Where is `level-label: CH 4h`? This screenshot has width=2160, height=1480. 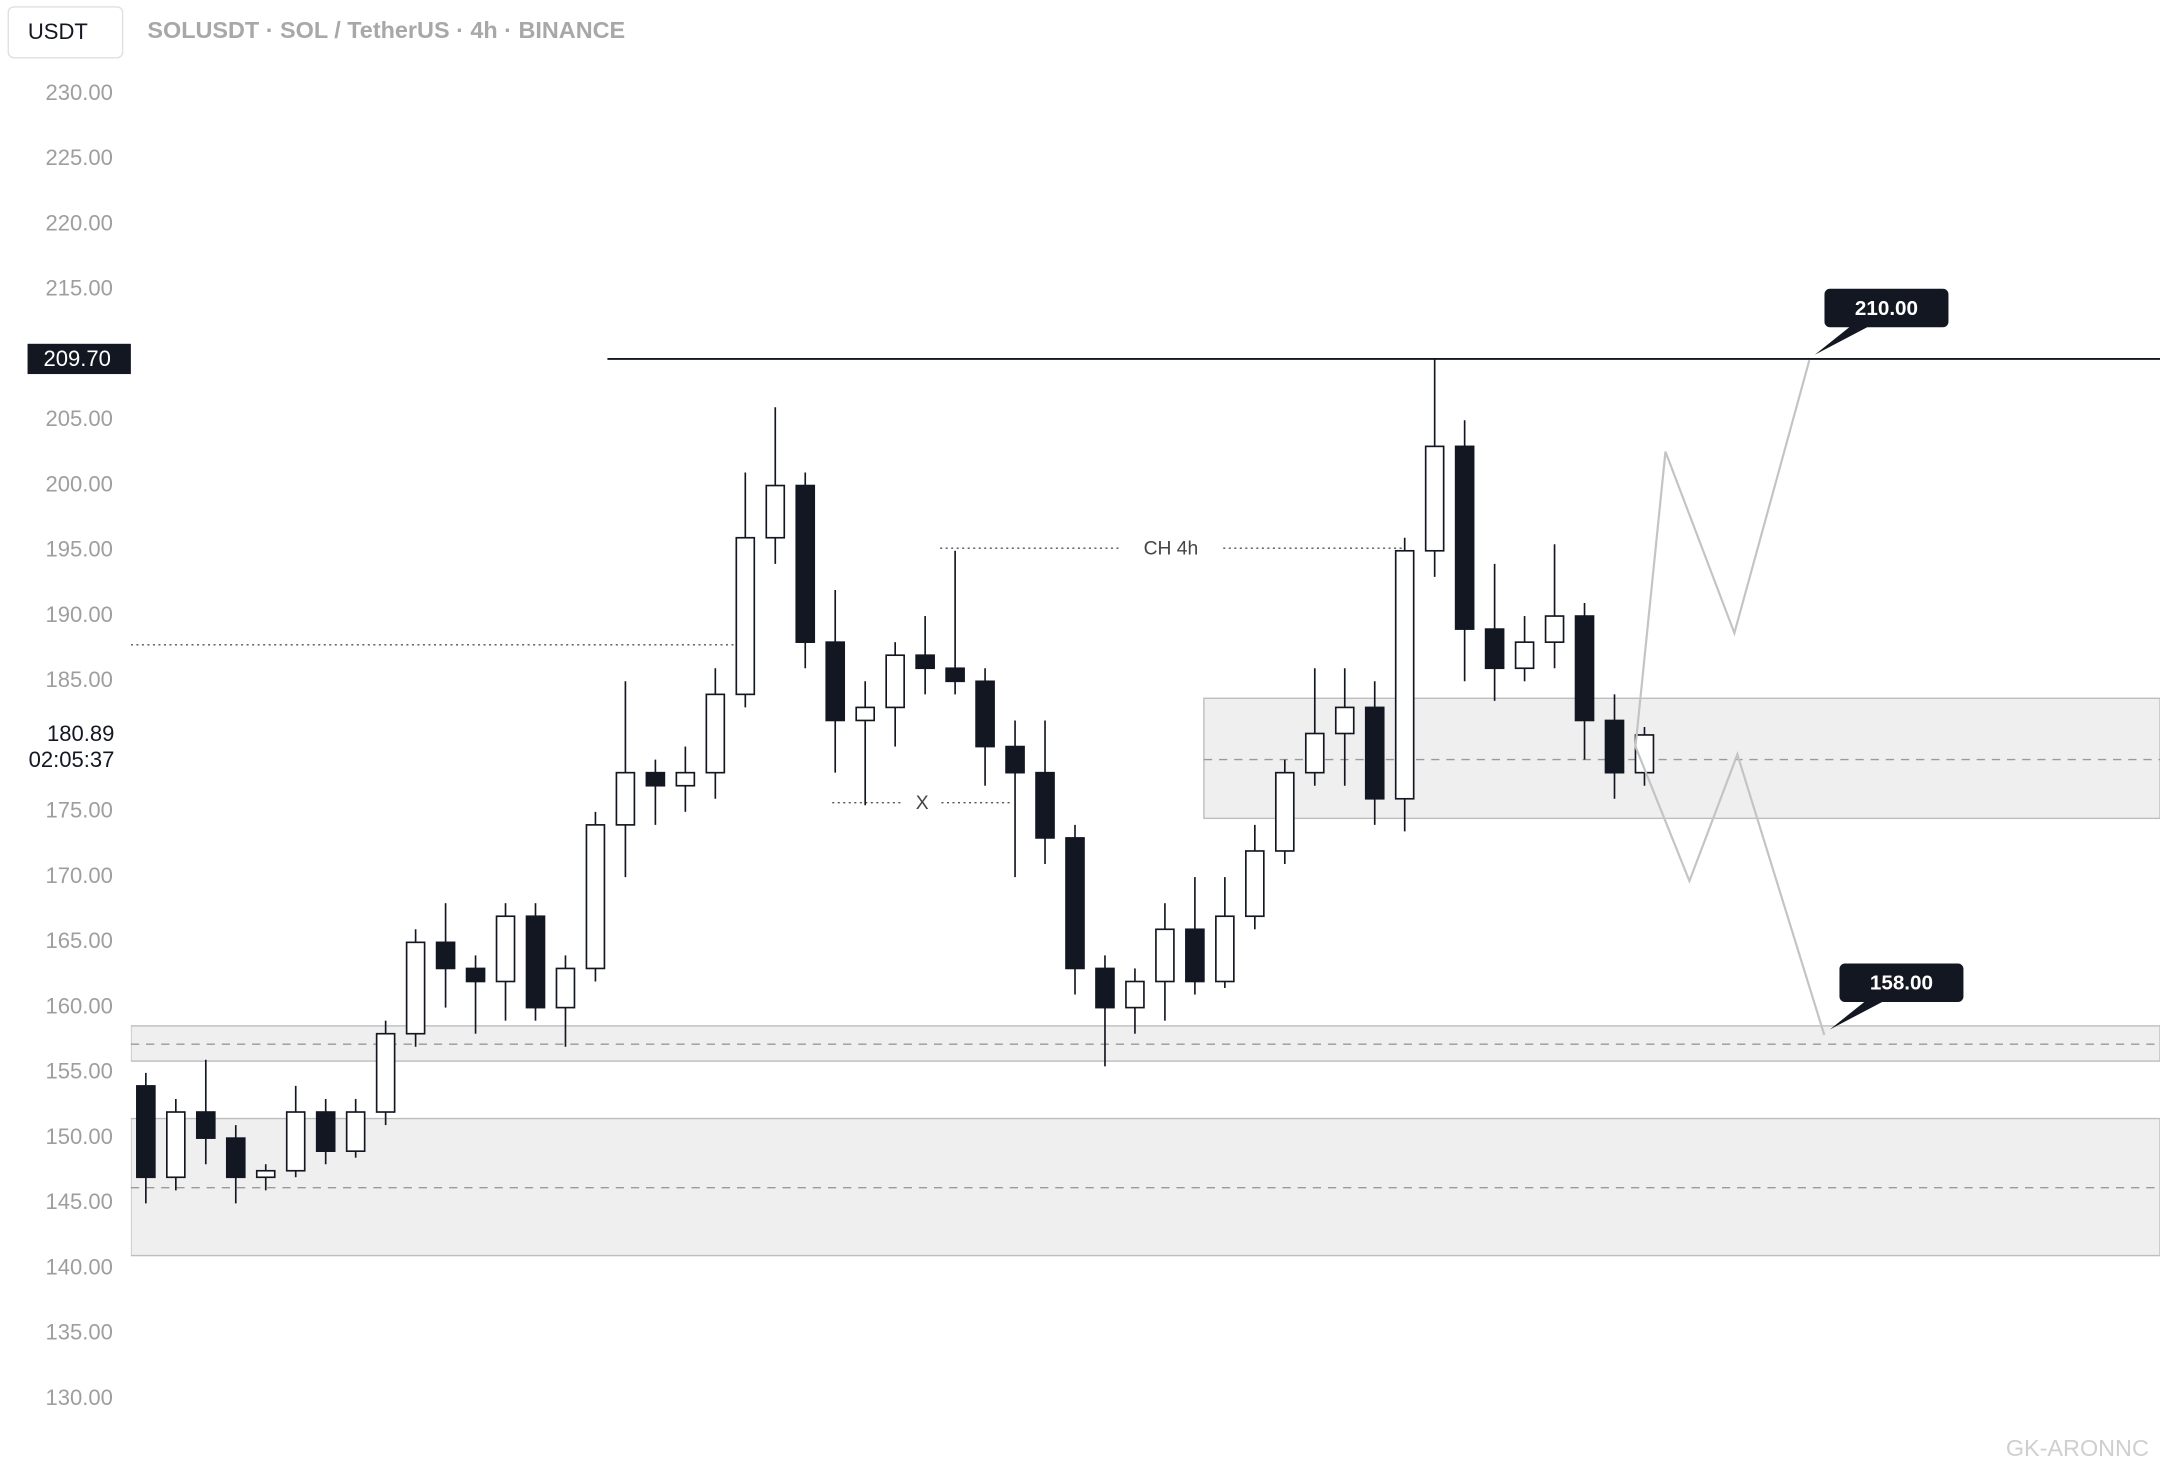
level-label: CH 4h is located at coordinates (1171, 549).